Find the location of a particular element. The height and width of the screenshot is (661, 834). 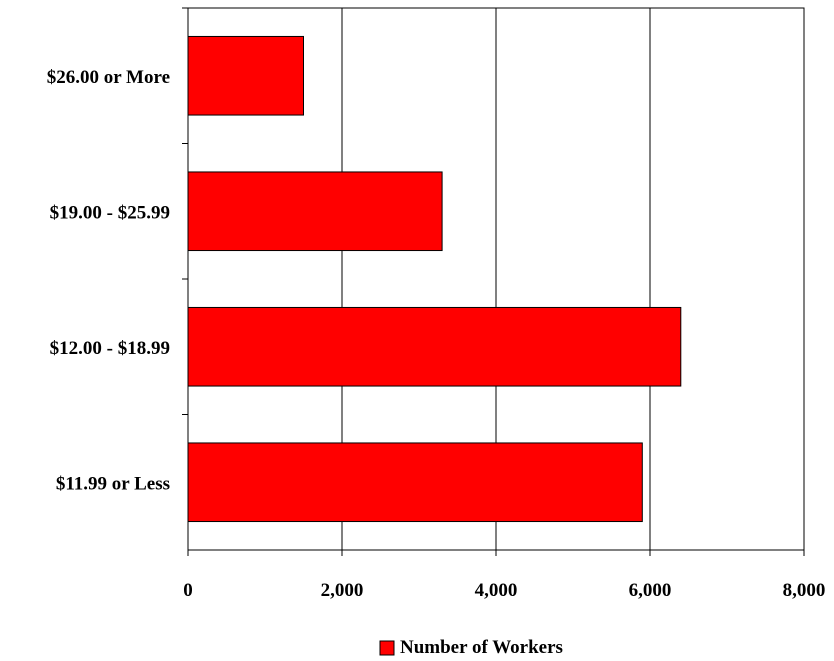

x-tick-labels: 0 2,000 4,000 6,000 8,000 is located at coordinates (504, 590).